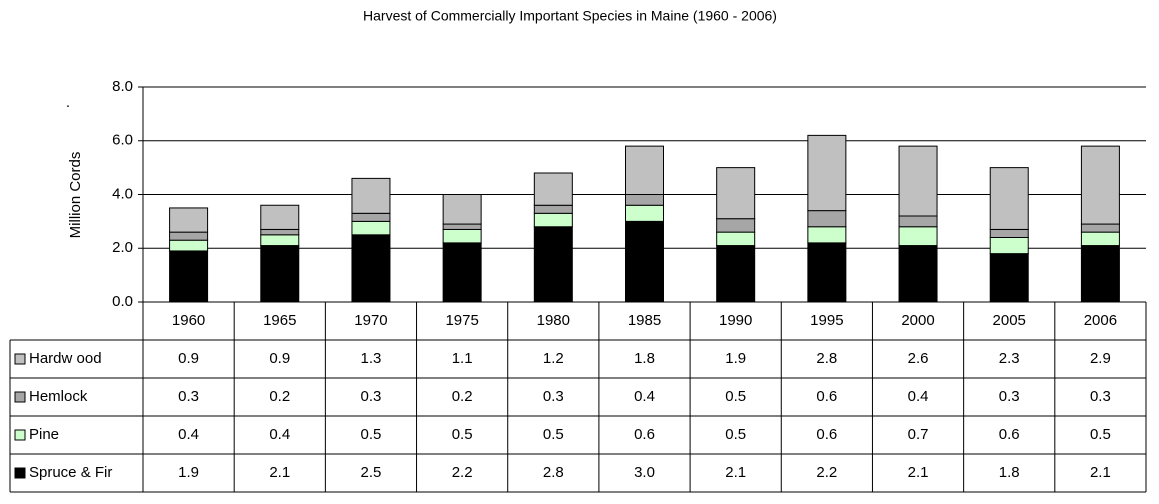 This screenshot has width=1159, height=504. What do you see at coordinates (371, 472) in the screenshot?
I see `table-value: 2.5` at bounding box center [371, 472].